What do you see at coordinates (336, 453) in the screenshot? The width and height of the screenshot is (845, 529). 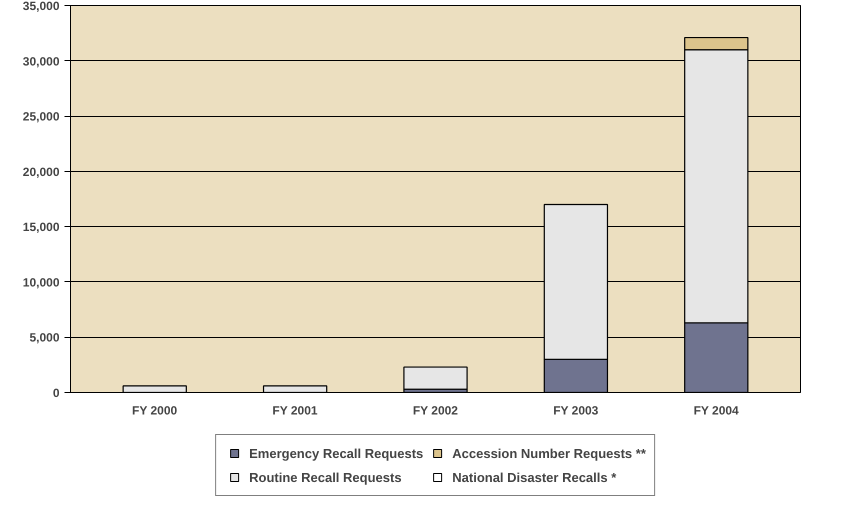 I see `legend-label: Emergency Recall Requests` at bounding box center [336, 453].